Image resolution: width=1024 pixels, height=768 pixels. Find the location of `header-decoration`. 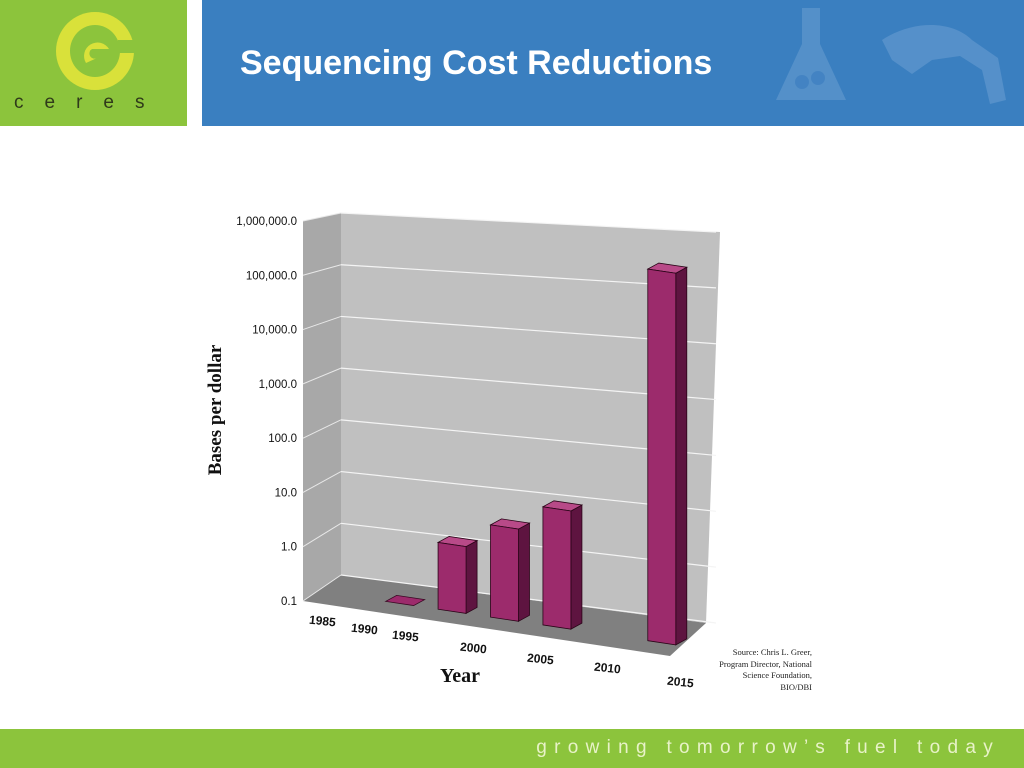

header-decoration is located at coordinates (891, 56).